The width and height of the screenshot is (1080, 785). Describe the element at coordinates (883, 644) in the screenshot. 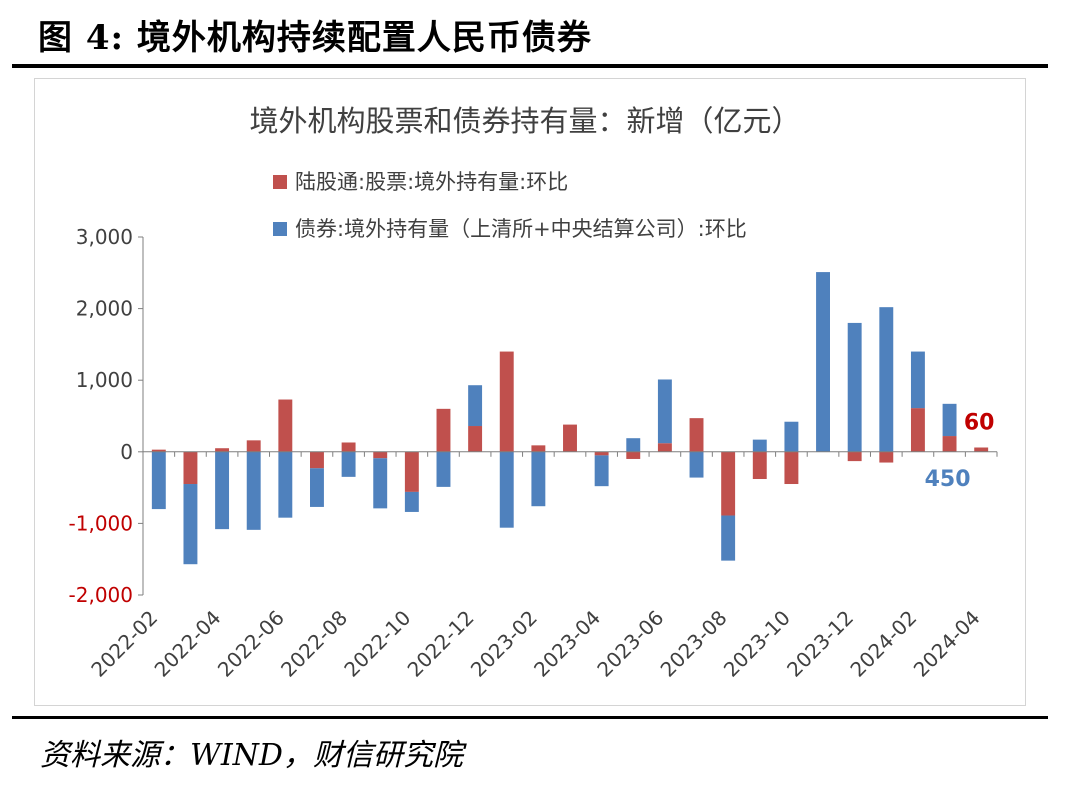

I see `x-tick-label: 2024-02` at that location.